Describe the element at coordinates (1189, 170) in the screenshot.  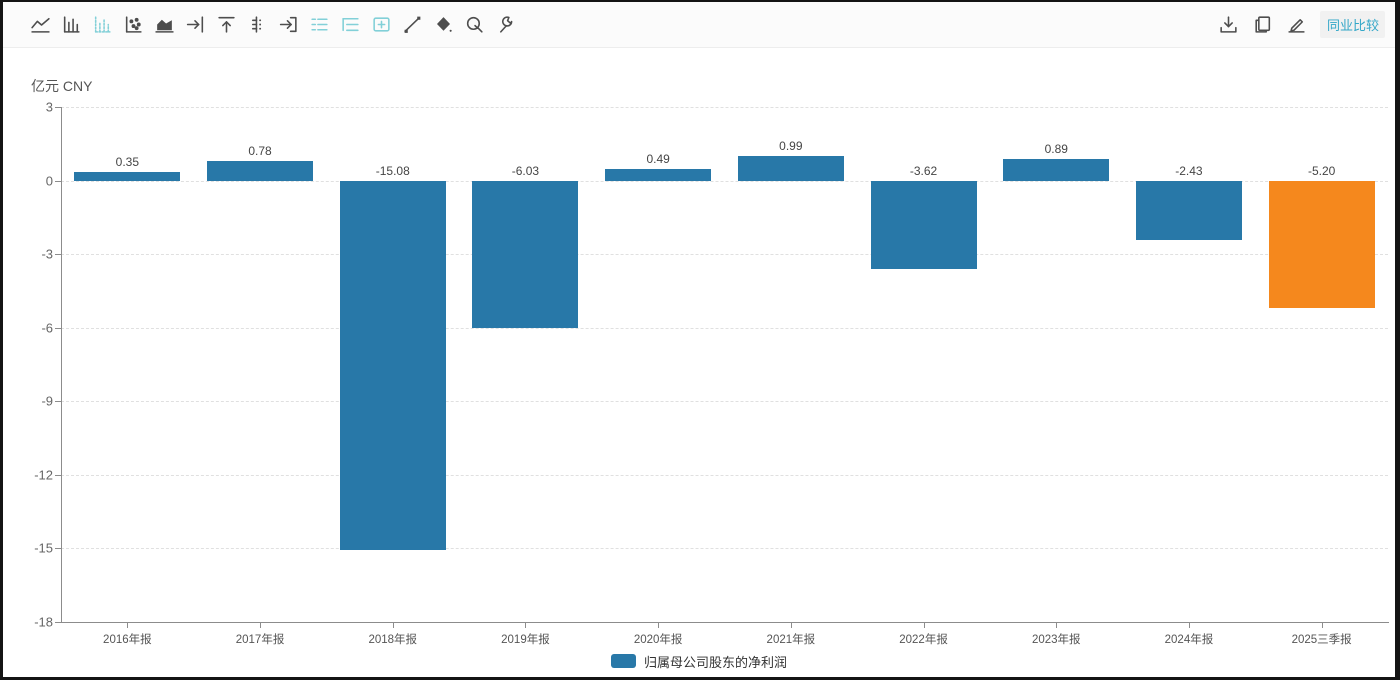
I see `bar-value-label: -2.43` at that location.